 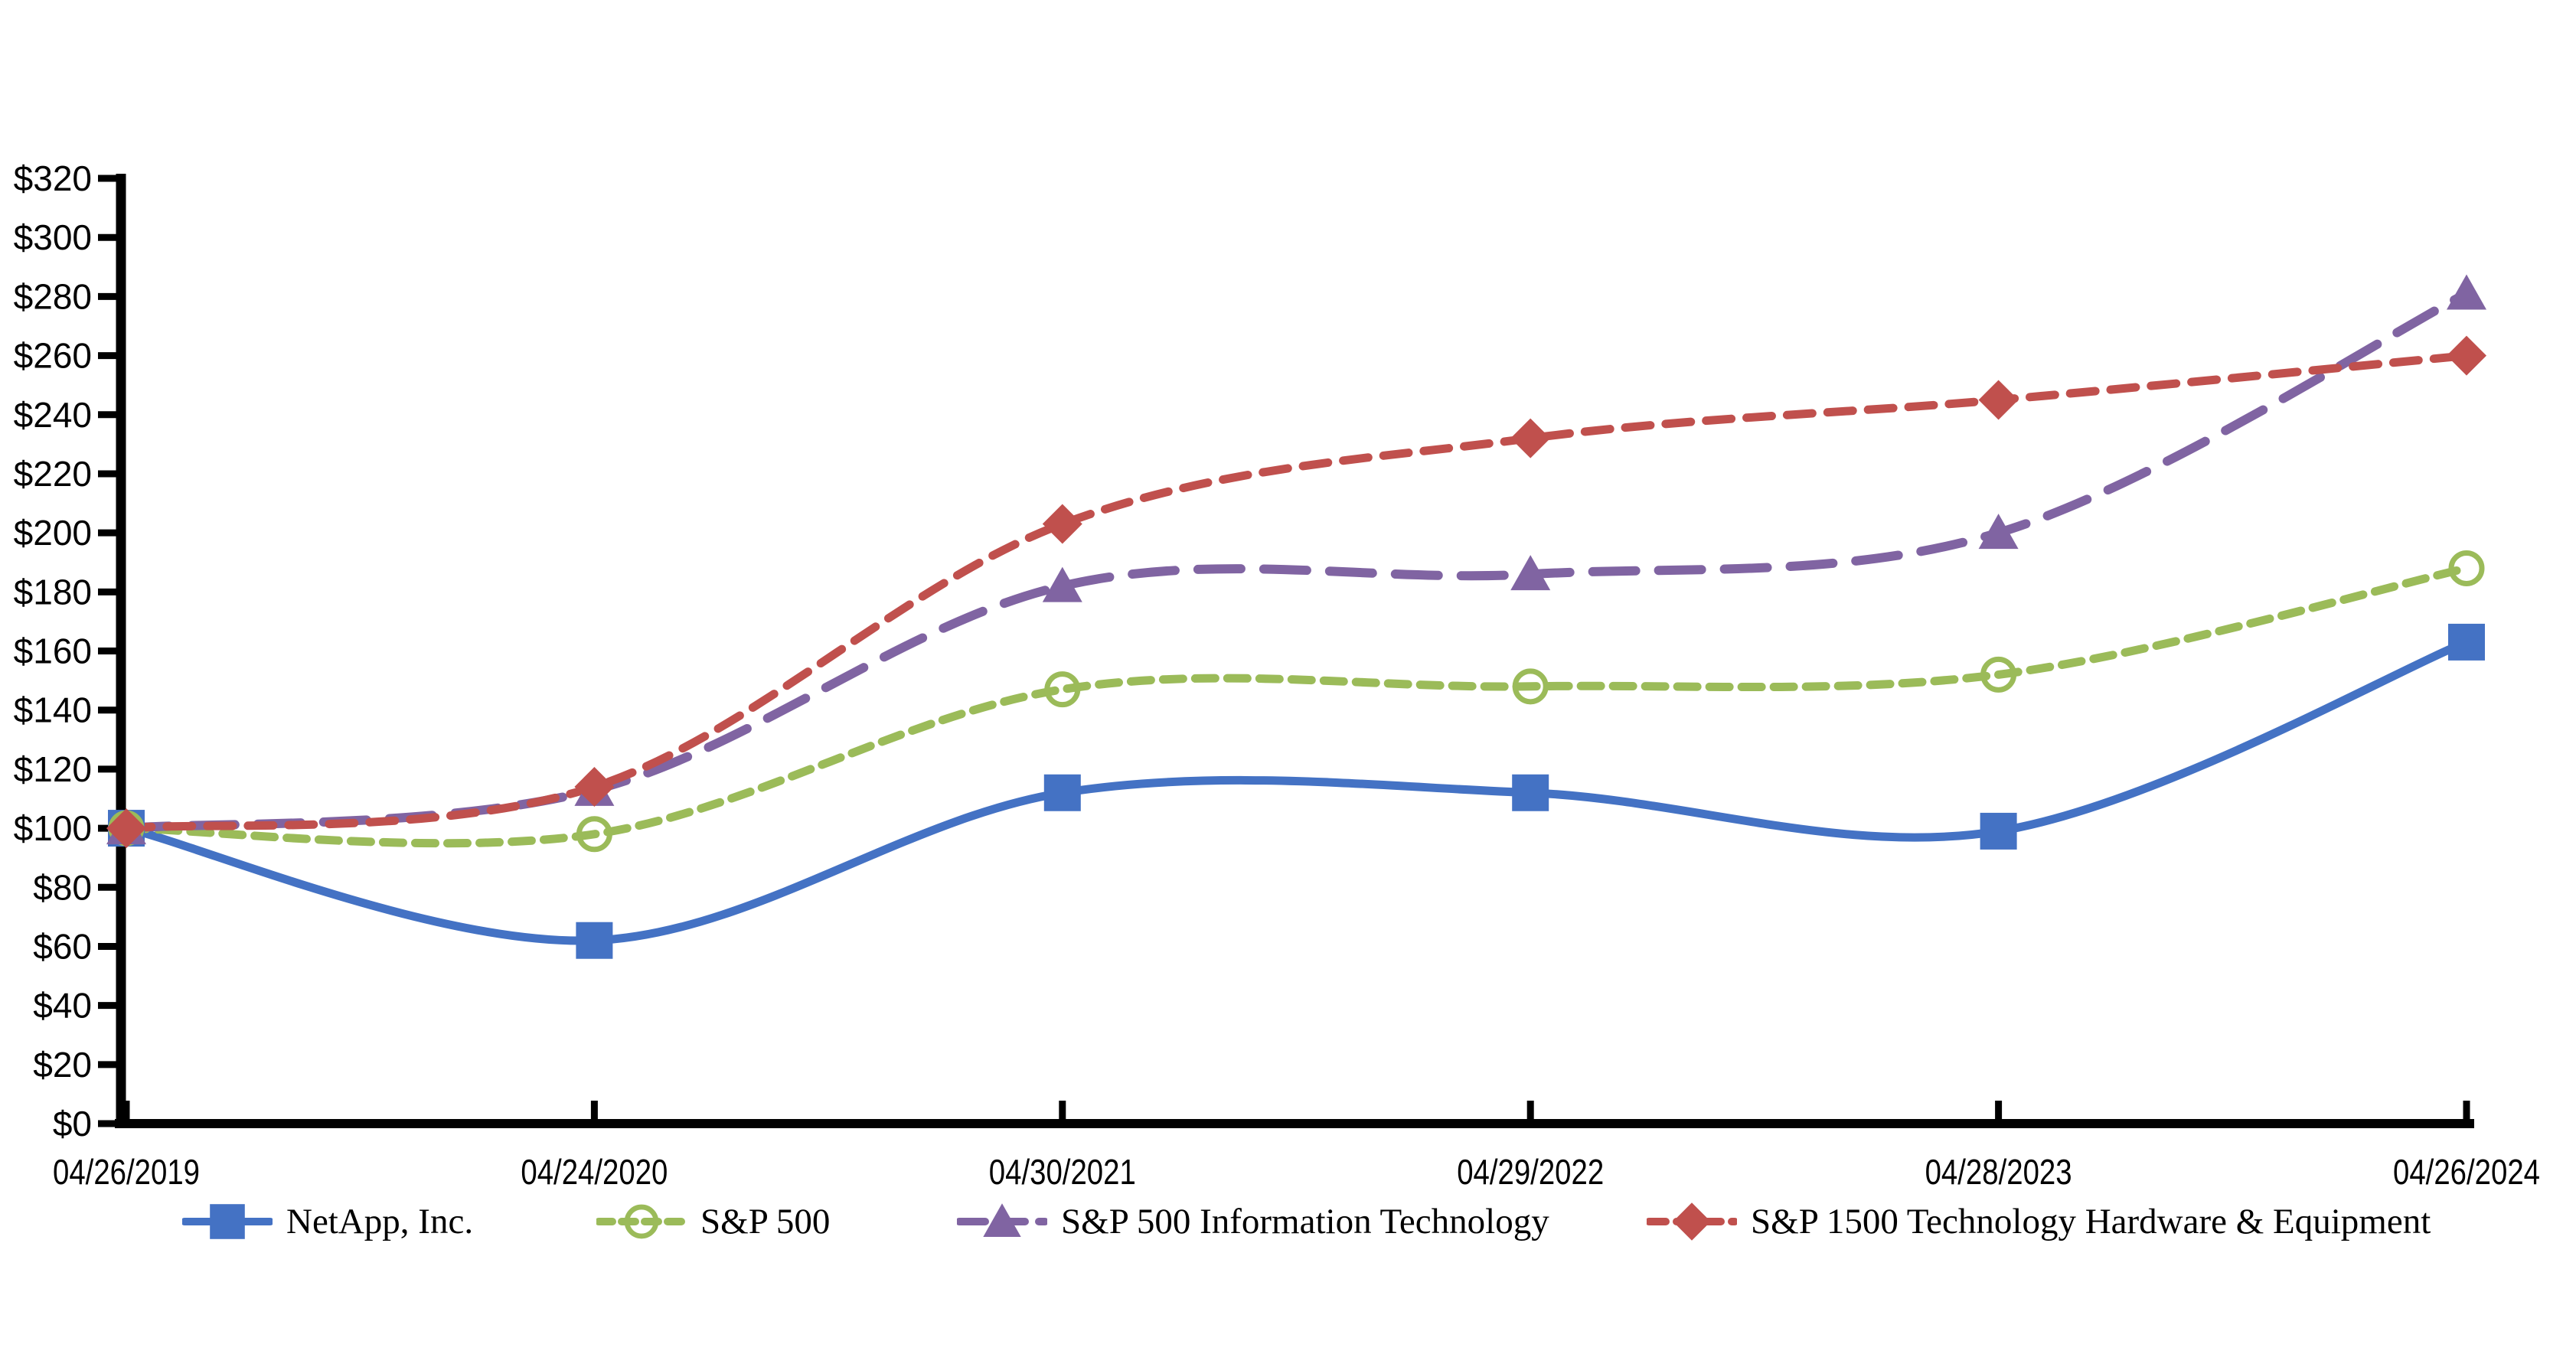 I want to click on y-axis-label: $140, so click(x=53, y=710).